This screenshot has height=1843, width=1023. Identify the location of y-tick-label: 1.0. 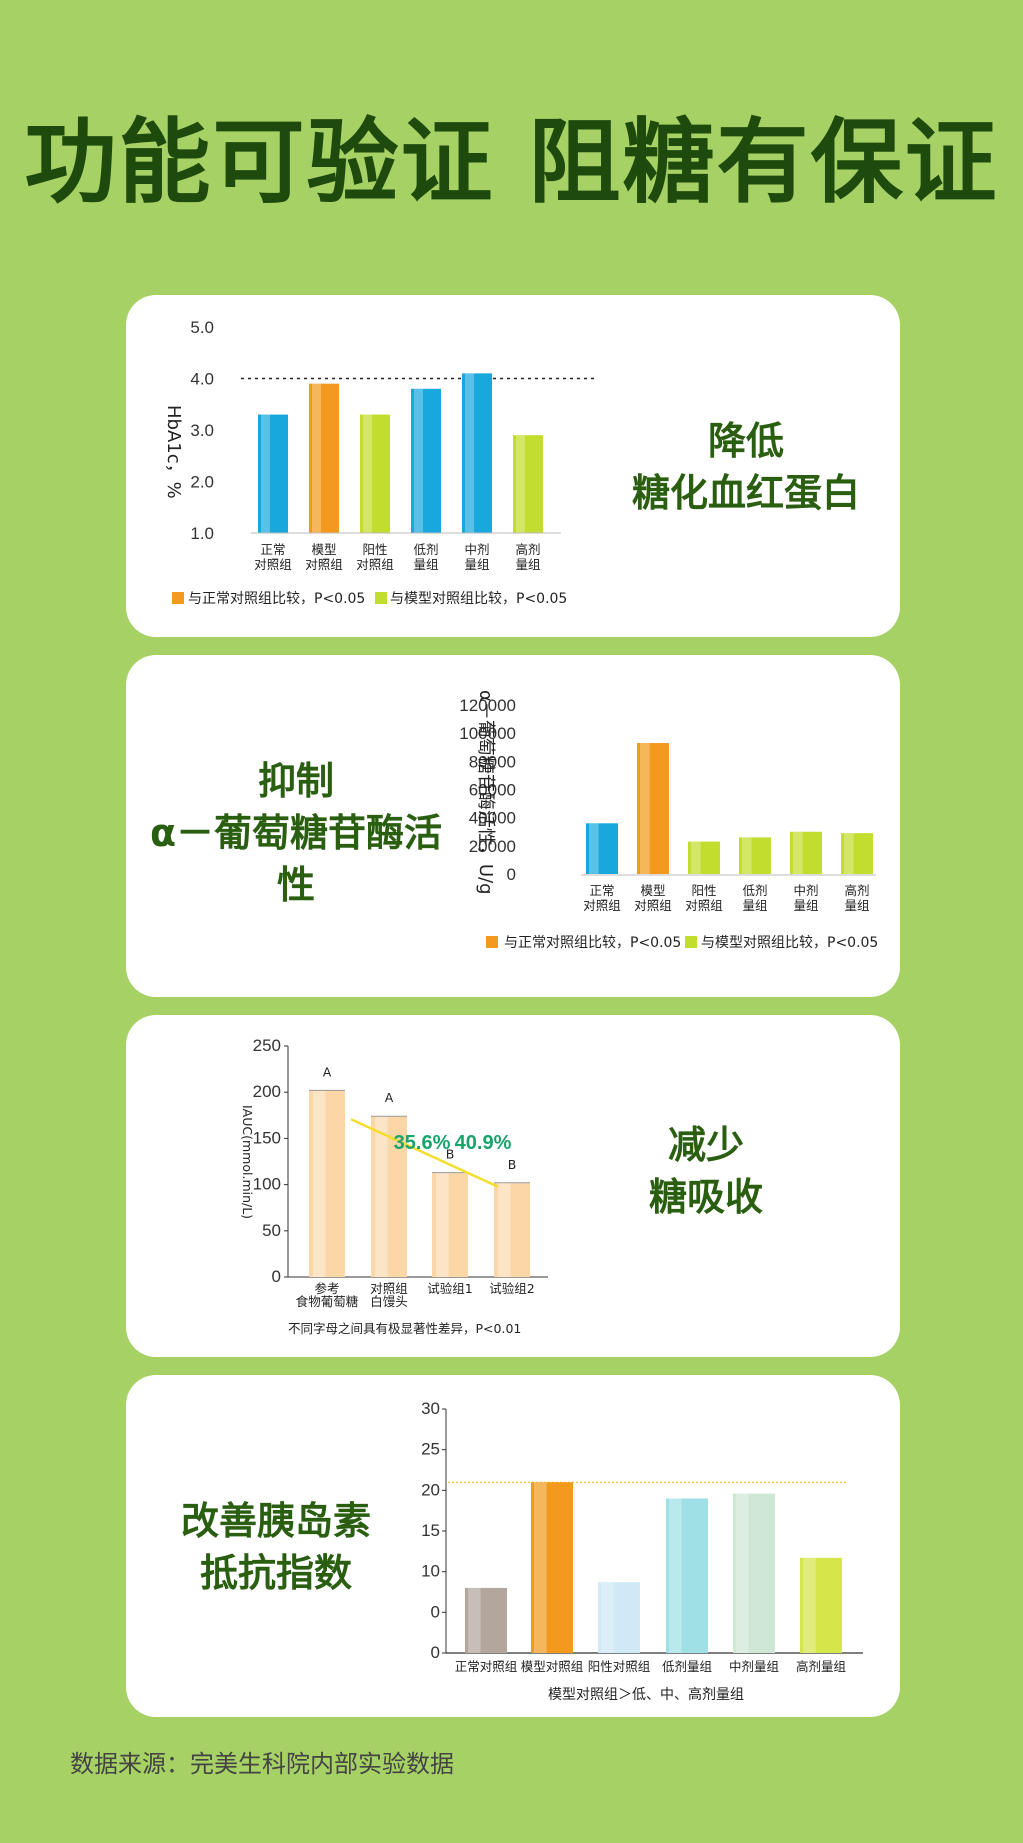
(202, 533).